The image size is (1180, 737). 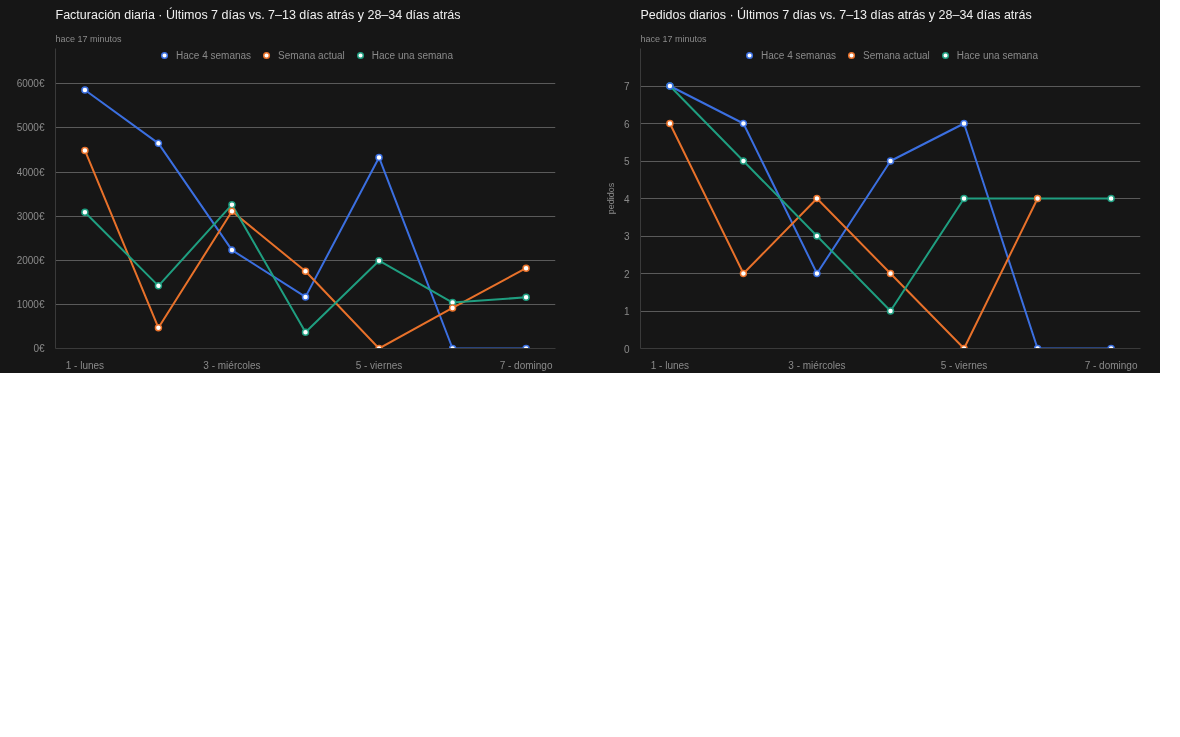 I want to click on y-tick-label: 2000€, so click(x=30, y=260).